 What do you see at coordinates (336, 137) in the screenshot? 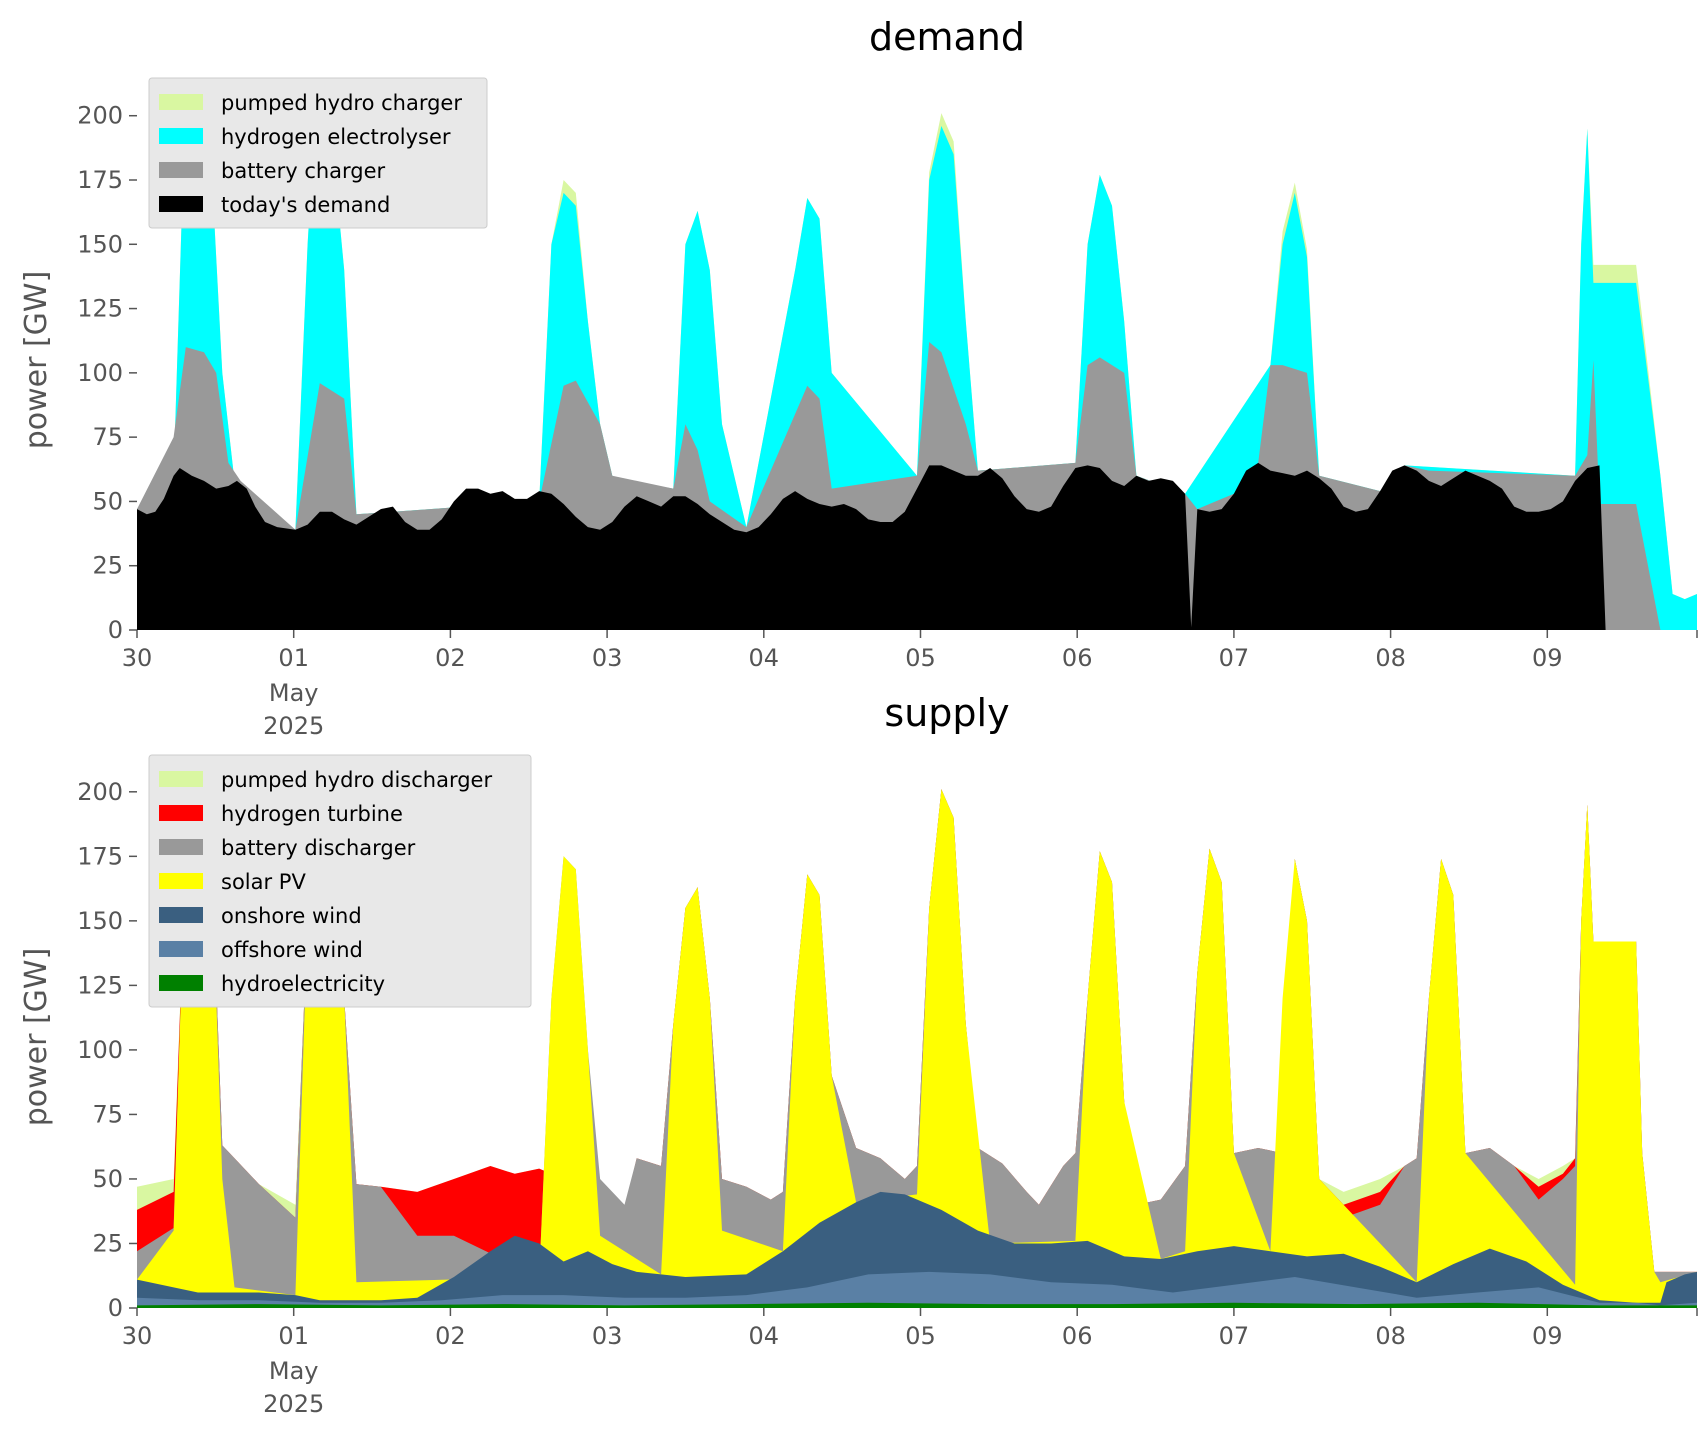
I see `legend-label: hydrogen electrolyser` at bounding box center [336, 137].